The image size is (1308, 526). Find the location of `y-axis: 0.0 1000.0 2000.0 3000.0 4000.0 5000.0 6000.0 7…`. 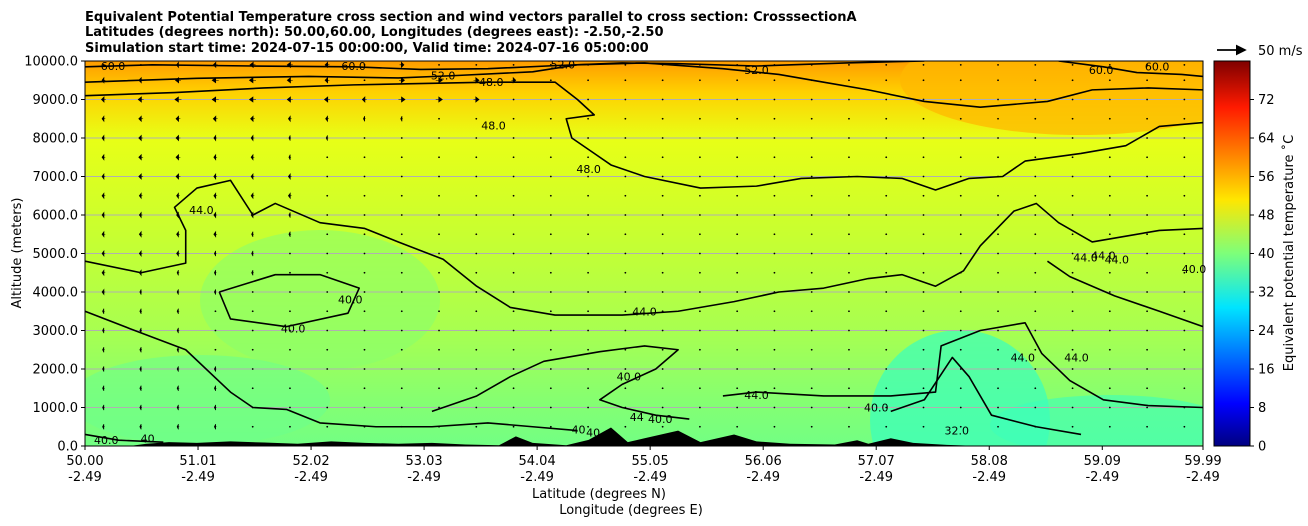

y-axis: 0.0 1000.0 2000.0 3000.0 4000.0 5000.0 6000.0 7… is located at coordinates (54, 255).